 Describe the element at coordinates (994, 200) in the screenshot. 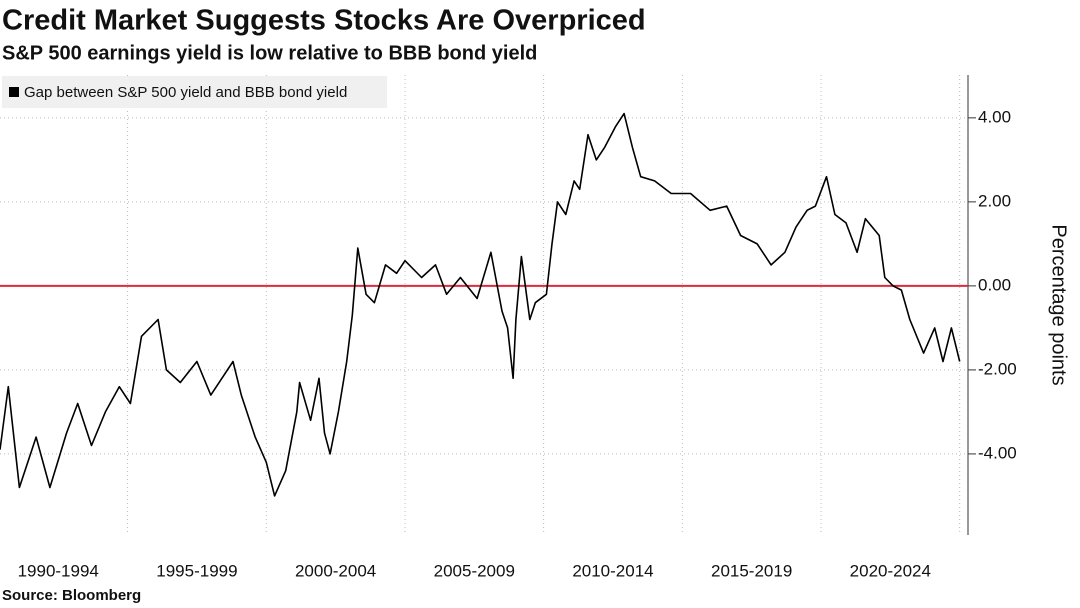

I see `y-tick-label: 2.00` at that location.